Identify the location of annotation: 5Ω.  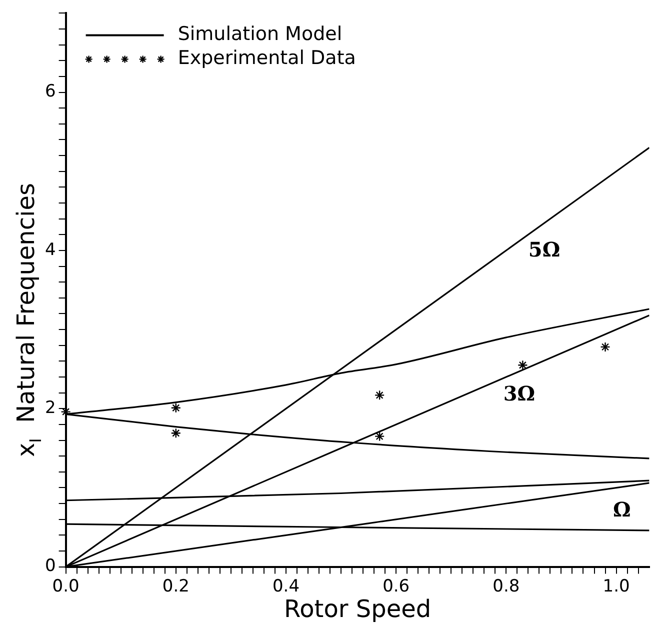
(544, 249).